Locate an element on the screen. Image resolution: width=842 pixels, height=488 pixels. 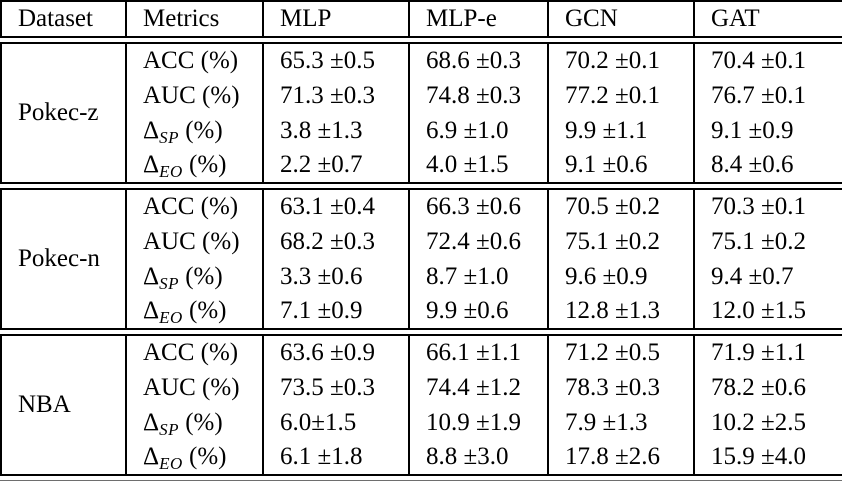
metric-label: ΔSP (%) is located at coordinates (194, 130).